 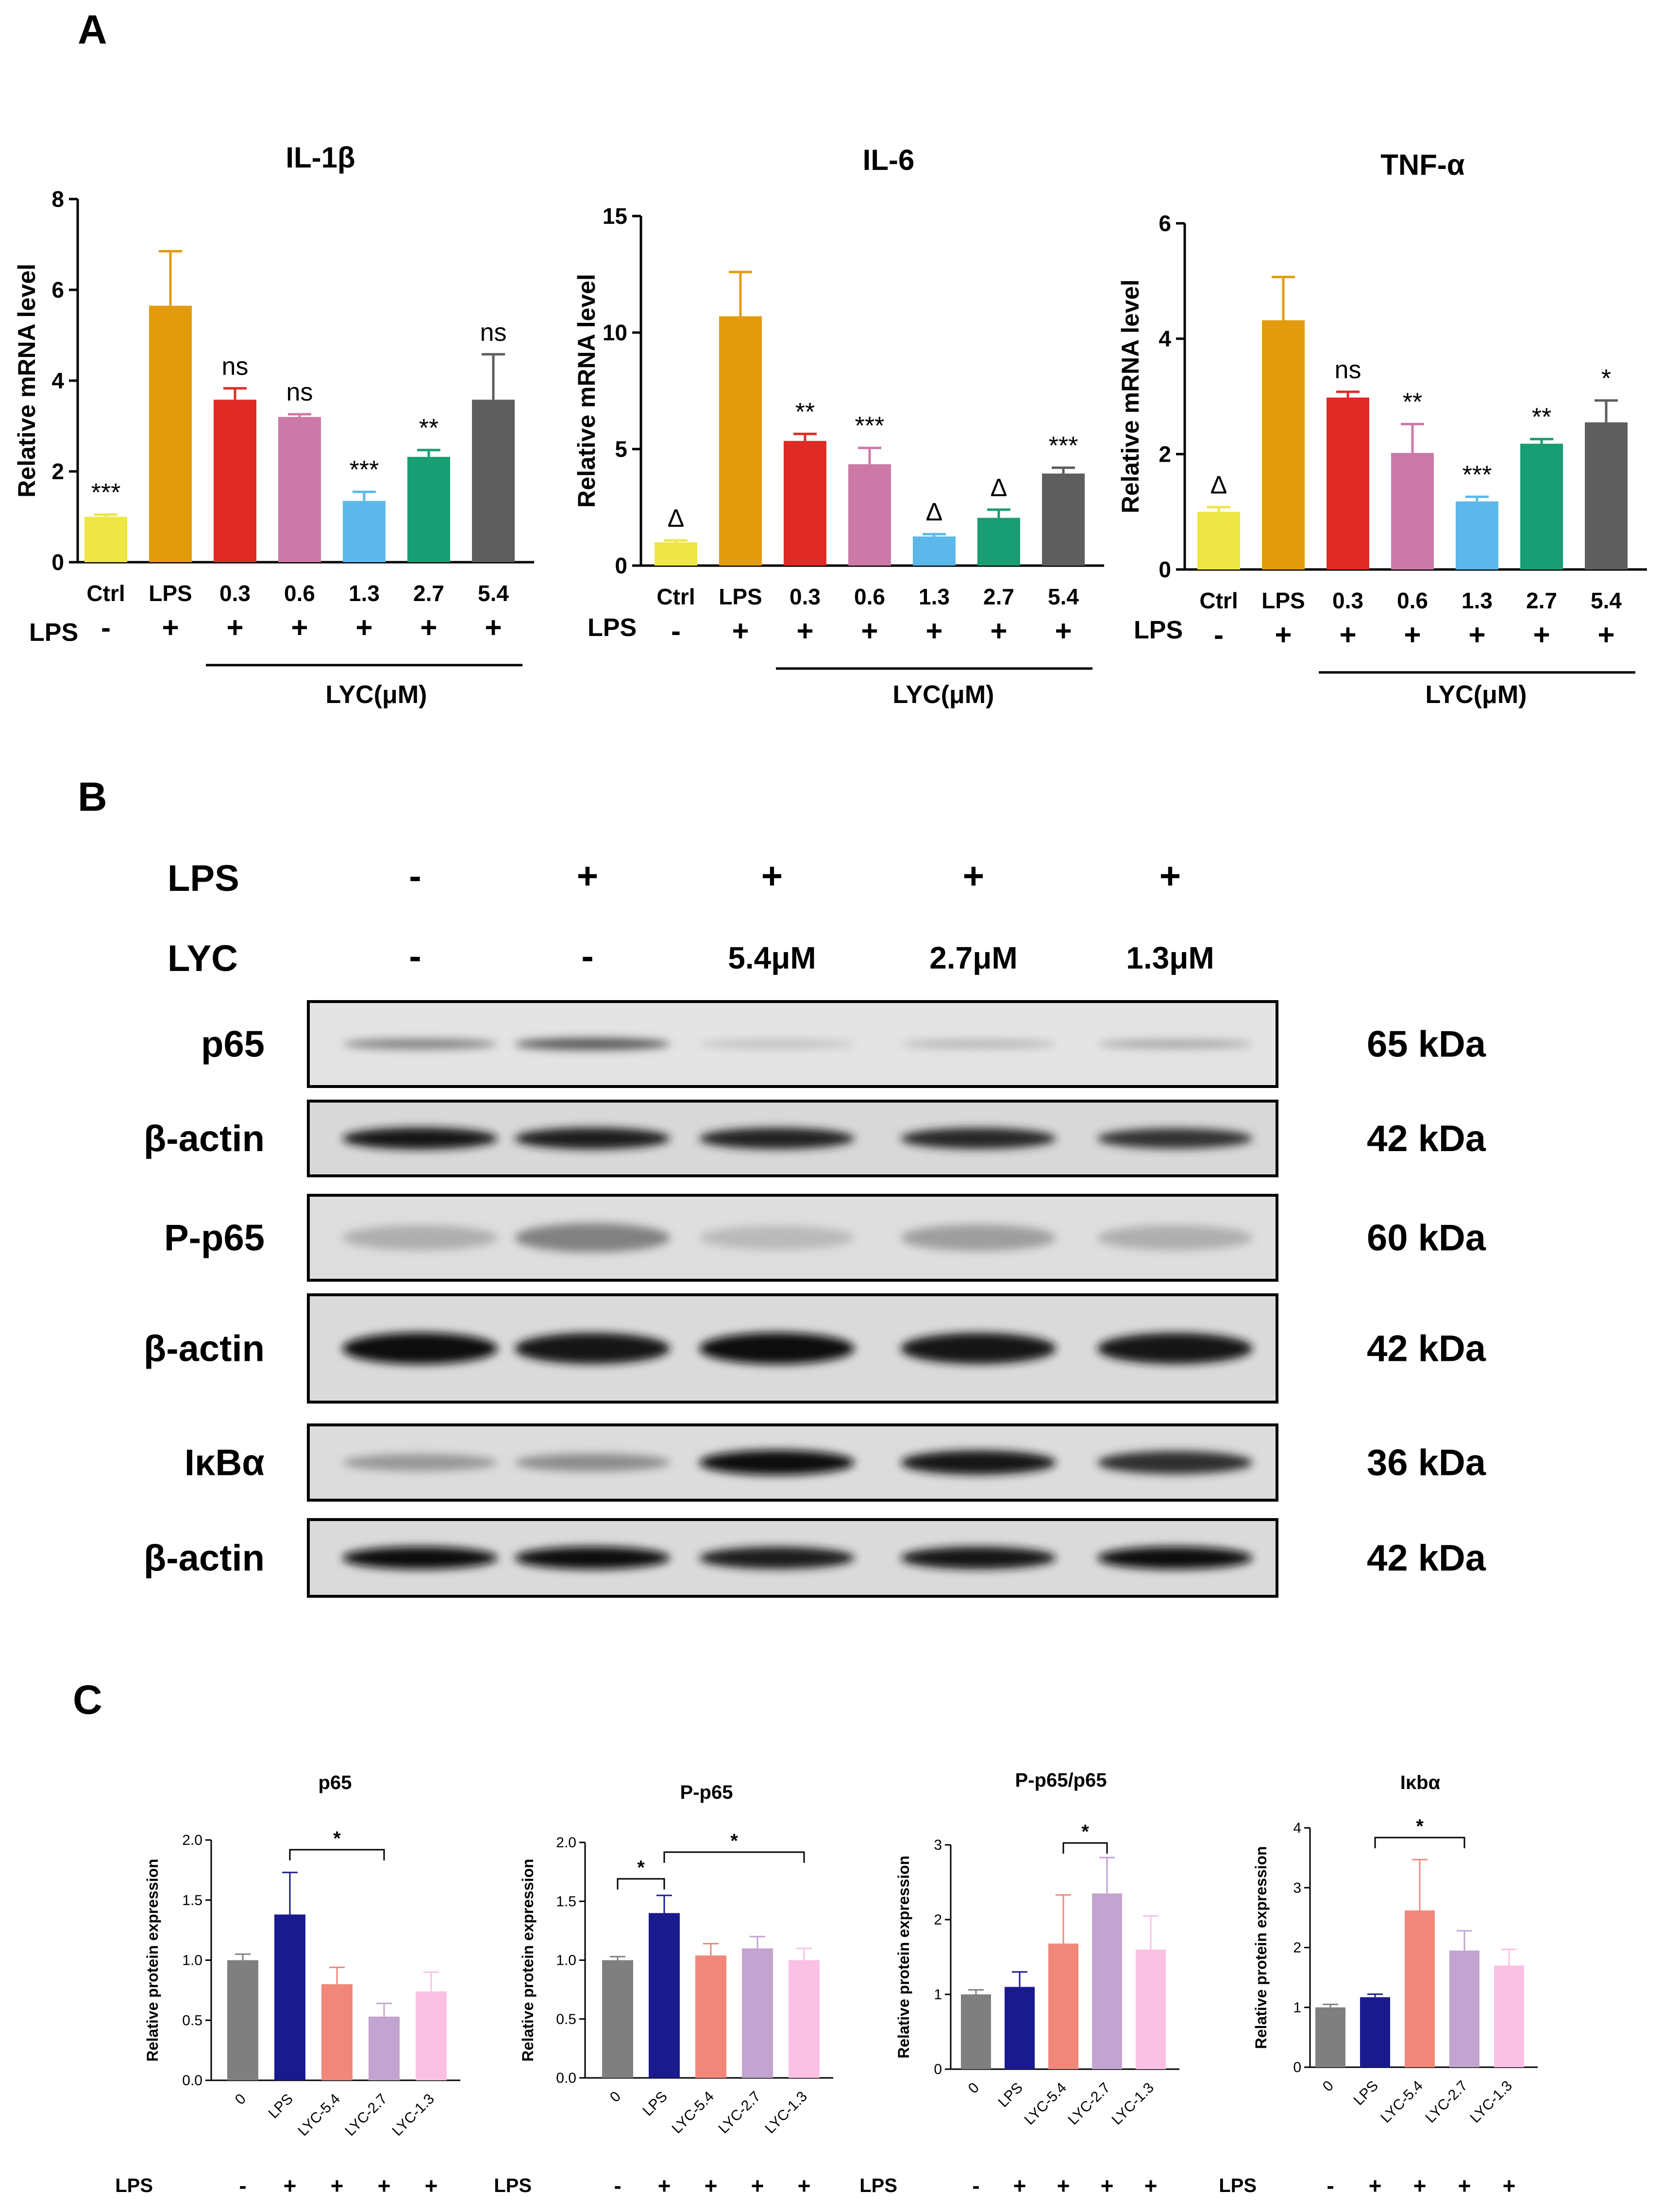 What do you see at coordinates (335, 1783) in the screenshot?
I see `chart-title: p65` at bounding box center [335, 1783].